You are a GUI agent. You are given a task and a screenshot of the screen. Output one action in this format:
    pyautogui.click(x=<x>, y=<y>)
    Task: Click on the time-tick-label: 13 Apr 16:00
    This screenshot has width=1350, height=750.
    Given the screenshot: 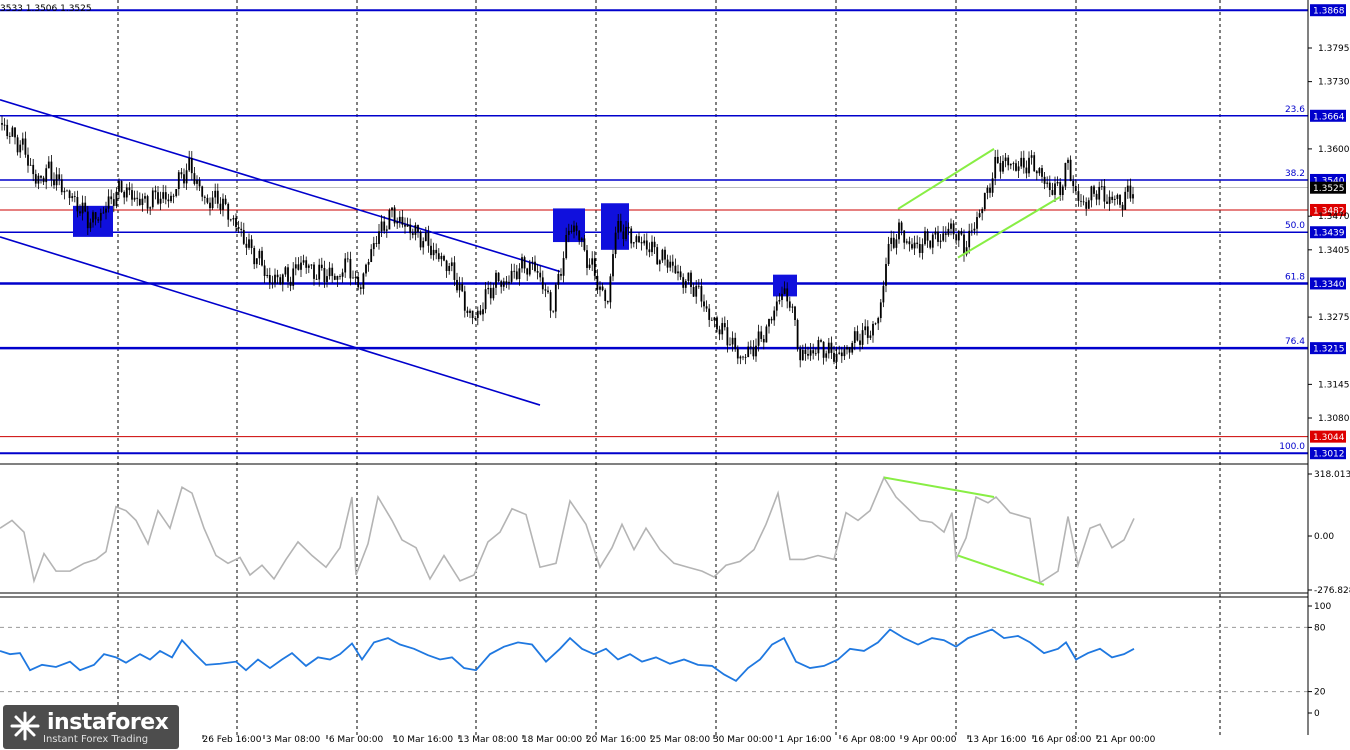 What is the action you would take?
    pyautogui.click(x=997, y=740)
    